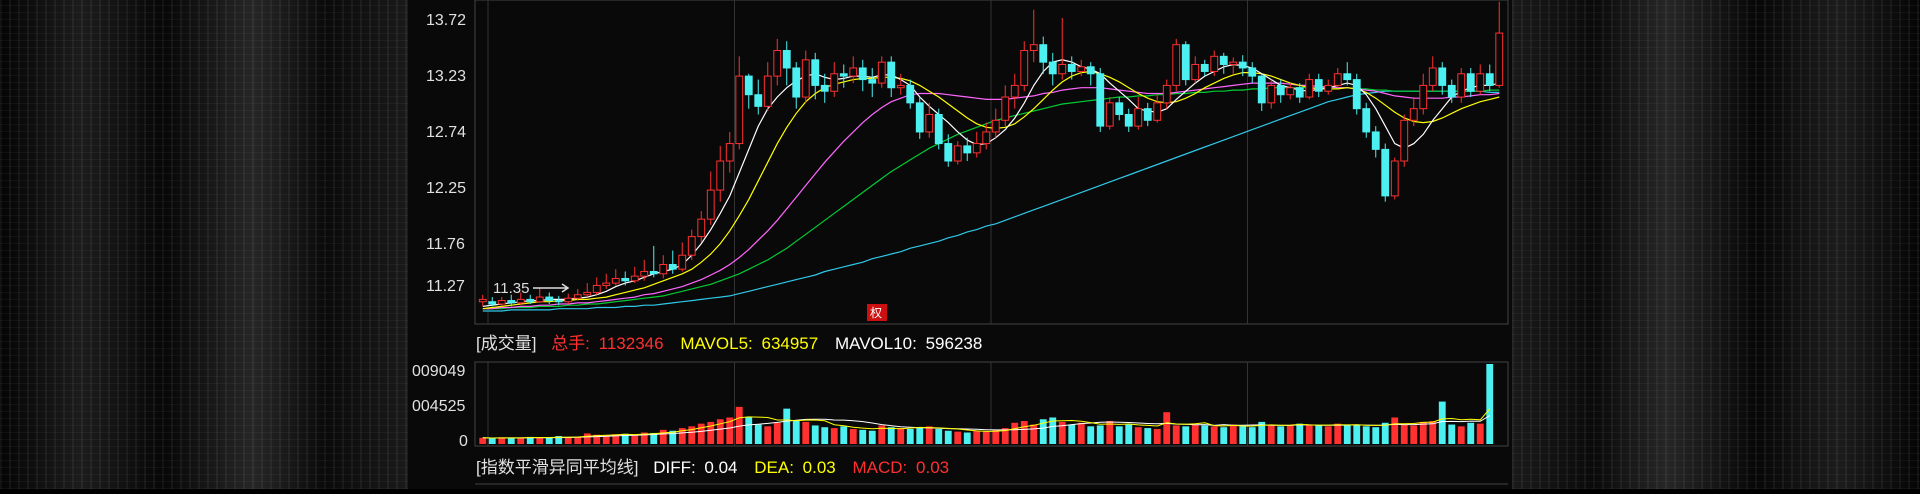 The width and height of the screenshot is (1920, 494). I want to click on price-tick: 11.76, so click(445, 244).